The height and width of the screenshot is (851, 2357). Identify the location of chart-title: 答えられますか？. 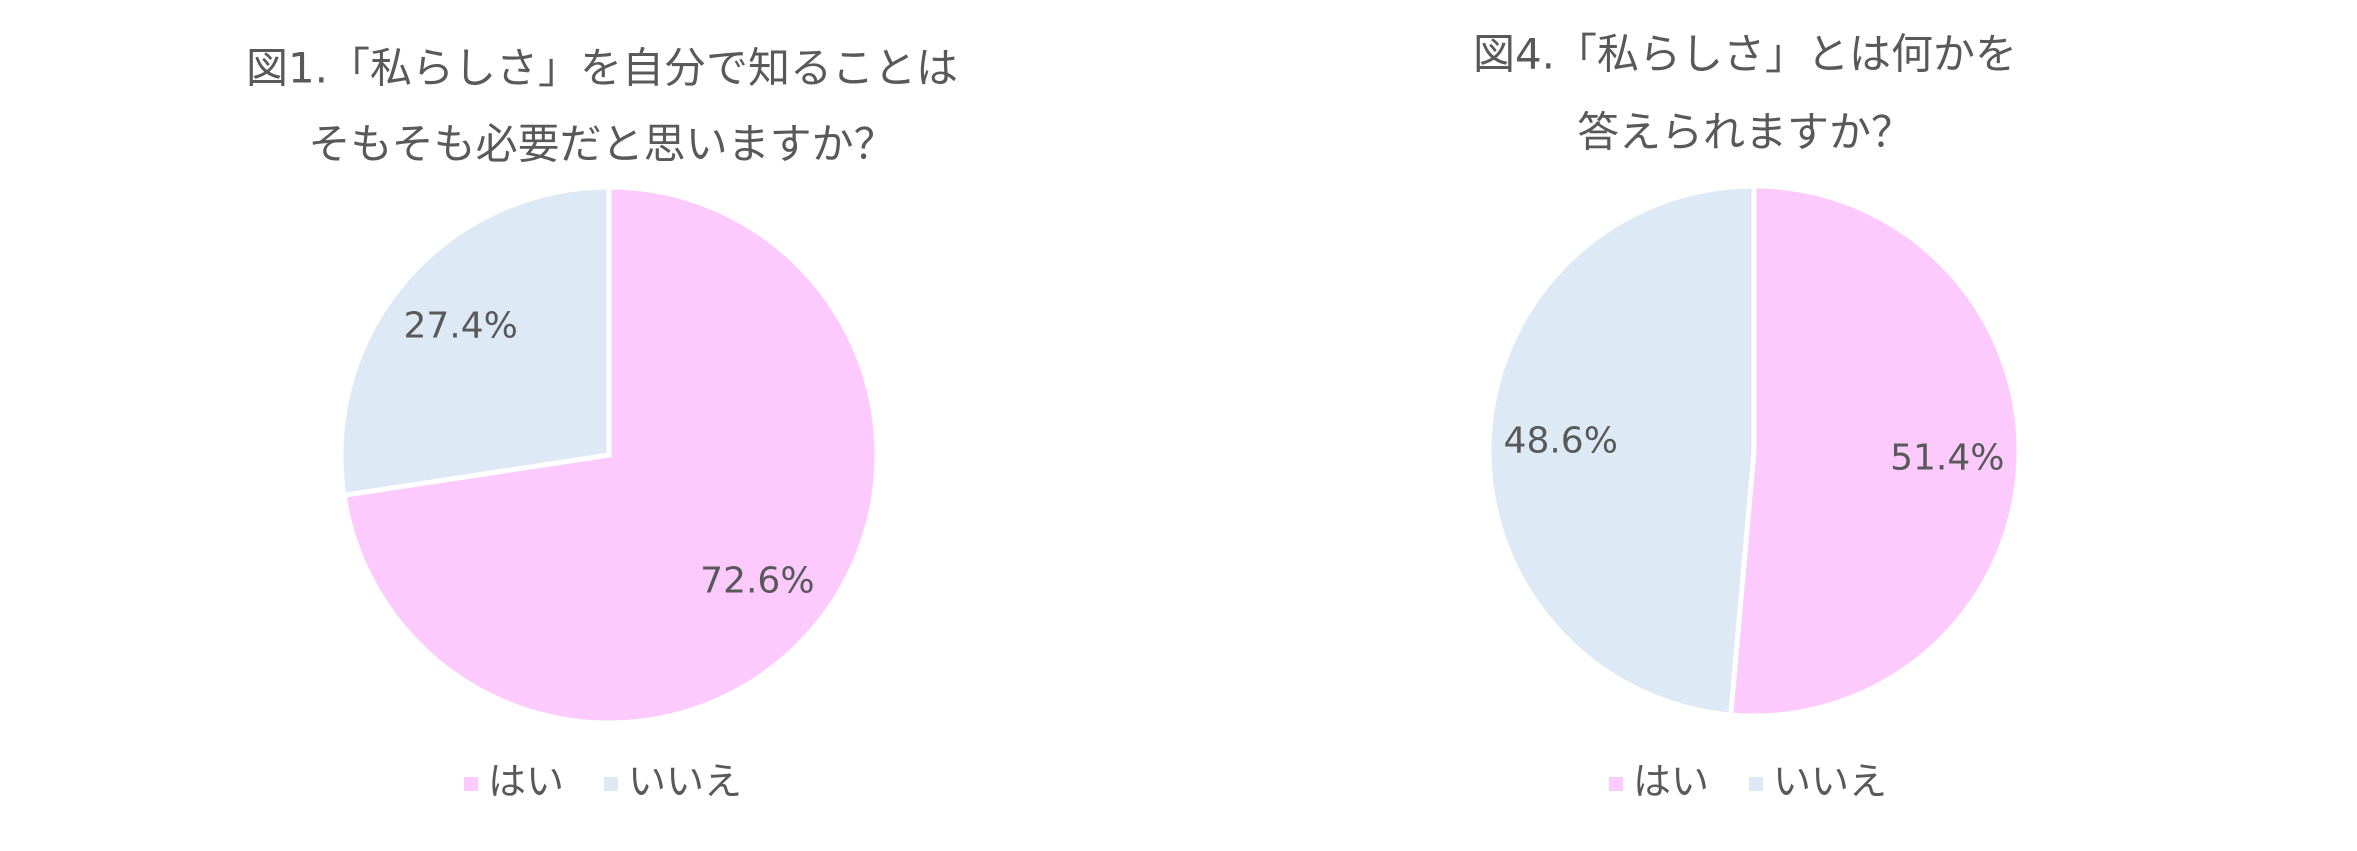
(1745, 132).